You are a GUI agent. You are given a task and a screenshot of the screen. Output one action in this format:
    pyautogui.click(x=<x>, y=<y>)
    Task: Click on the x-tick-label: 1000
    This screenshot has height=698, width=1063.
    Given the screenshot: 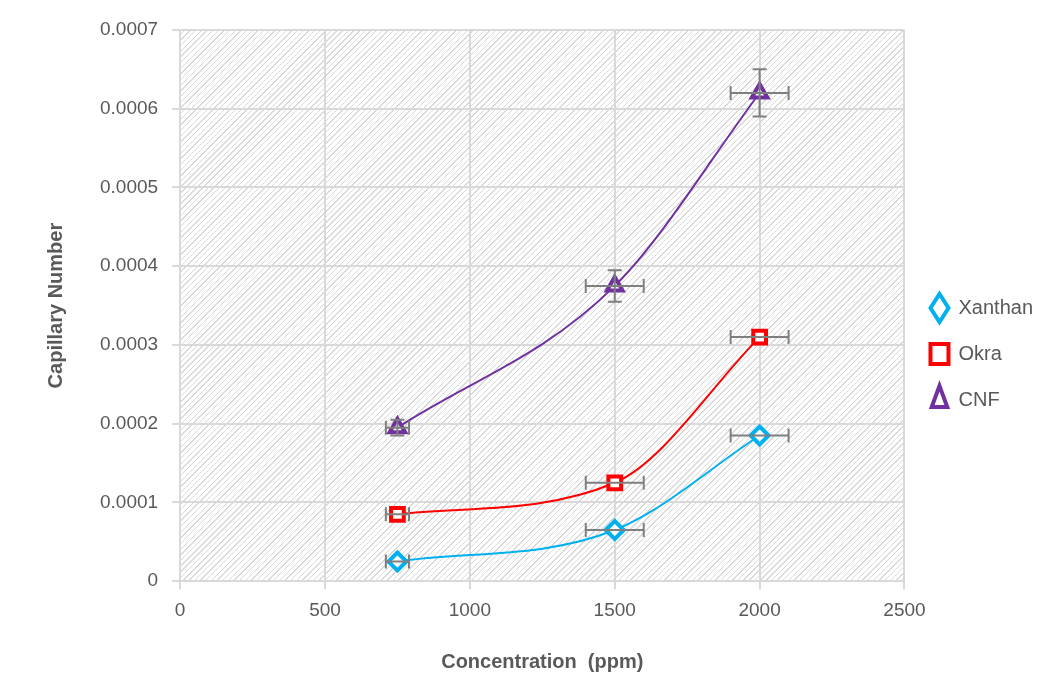 What is the action you would take?
    pyautogui.click(x=469, y=609)
    